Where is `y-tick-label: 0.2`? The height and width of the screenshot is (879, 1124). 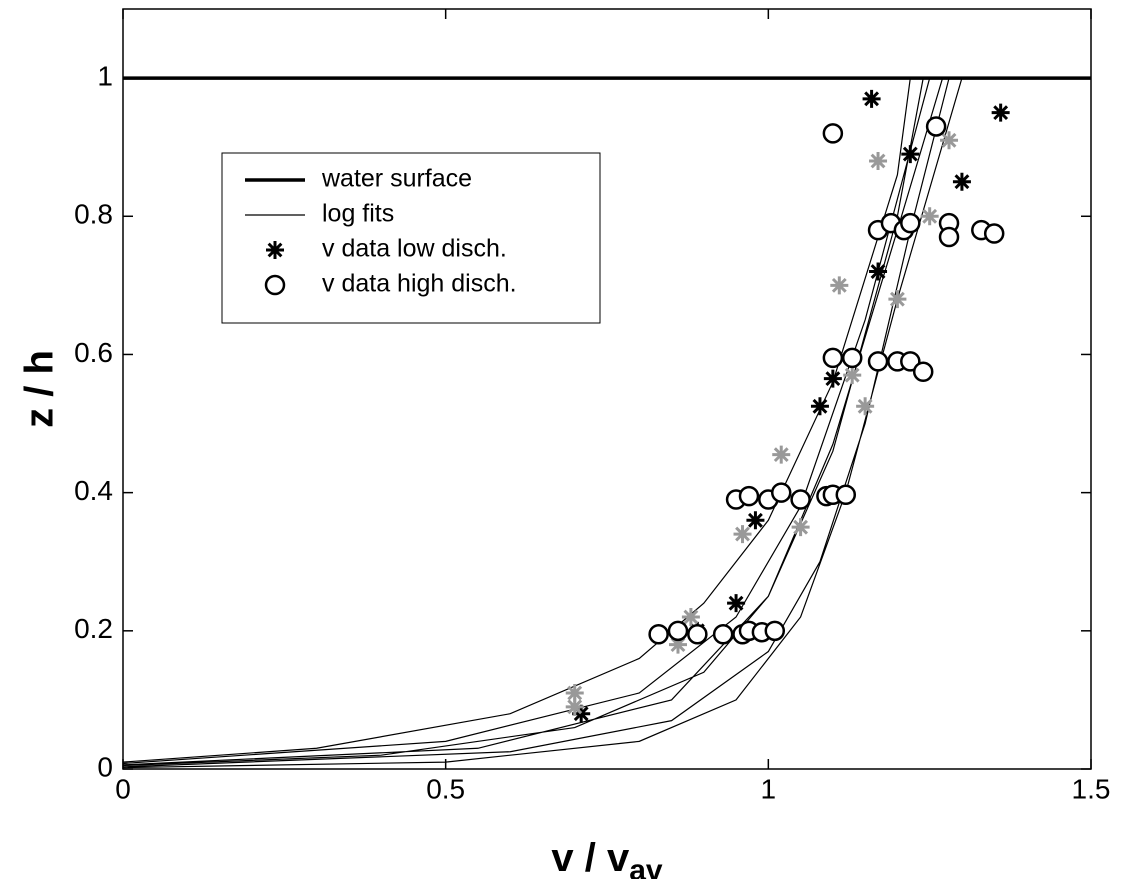
y-tick-label: 0.2 is located at coordinates (93, 628).